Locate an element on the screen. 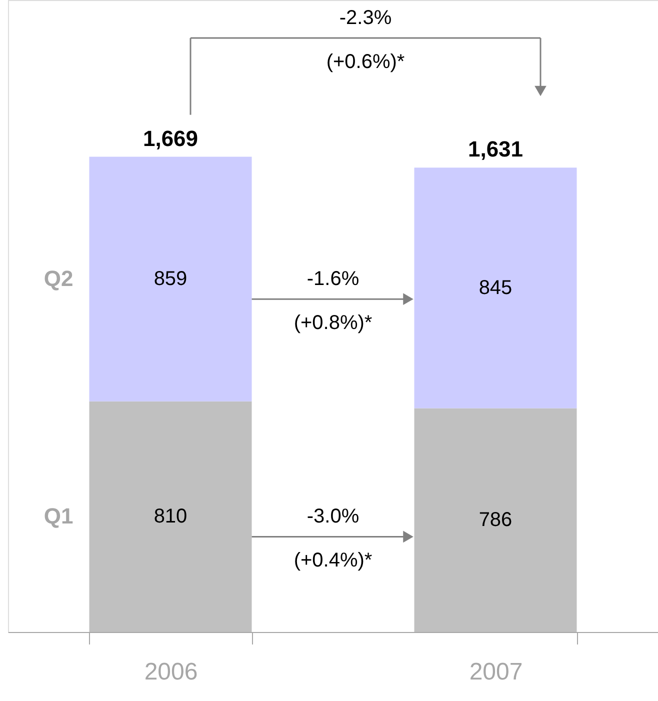  data-label: 859 is located at coordinates (171, 279).